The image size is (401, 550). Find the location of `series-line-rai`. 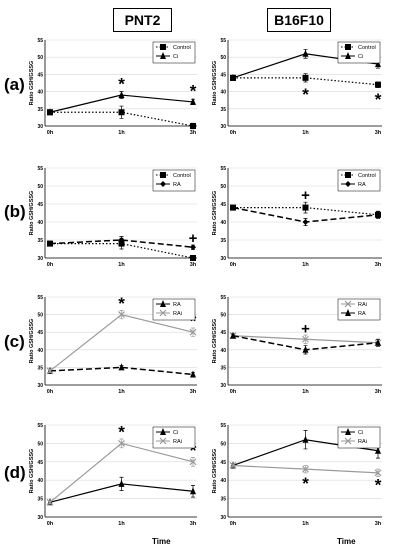

series-line-rai is located at coordinates (121, 472).